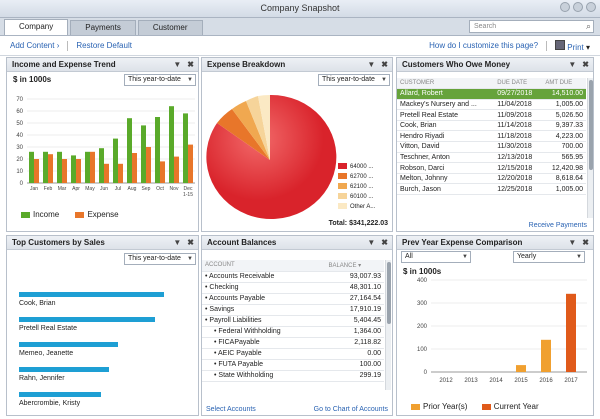 This screenshot has height=419, width=600. I want to click on svg-text: 60, so click(19, 112).